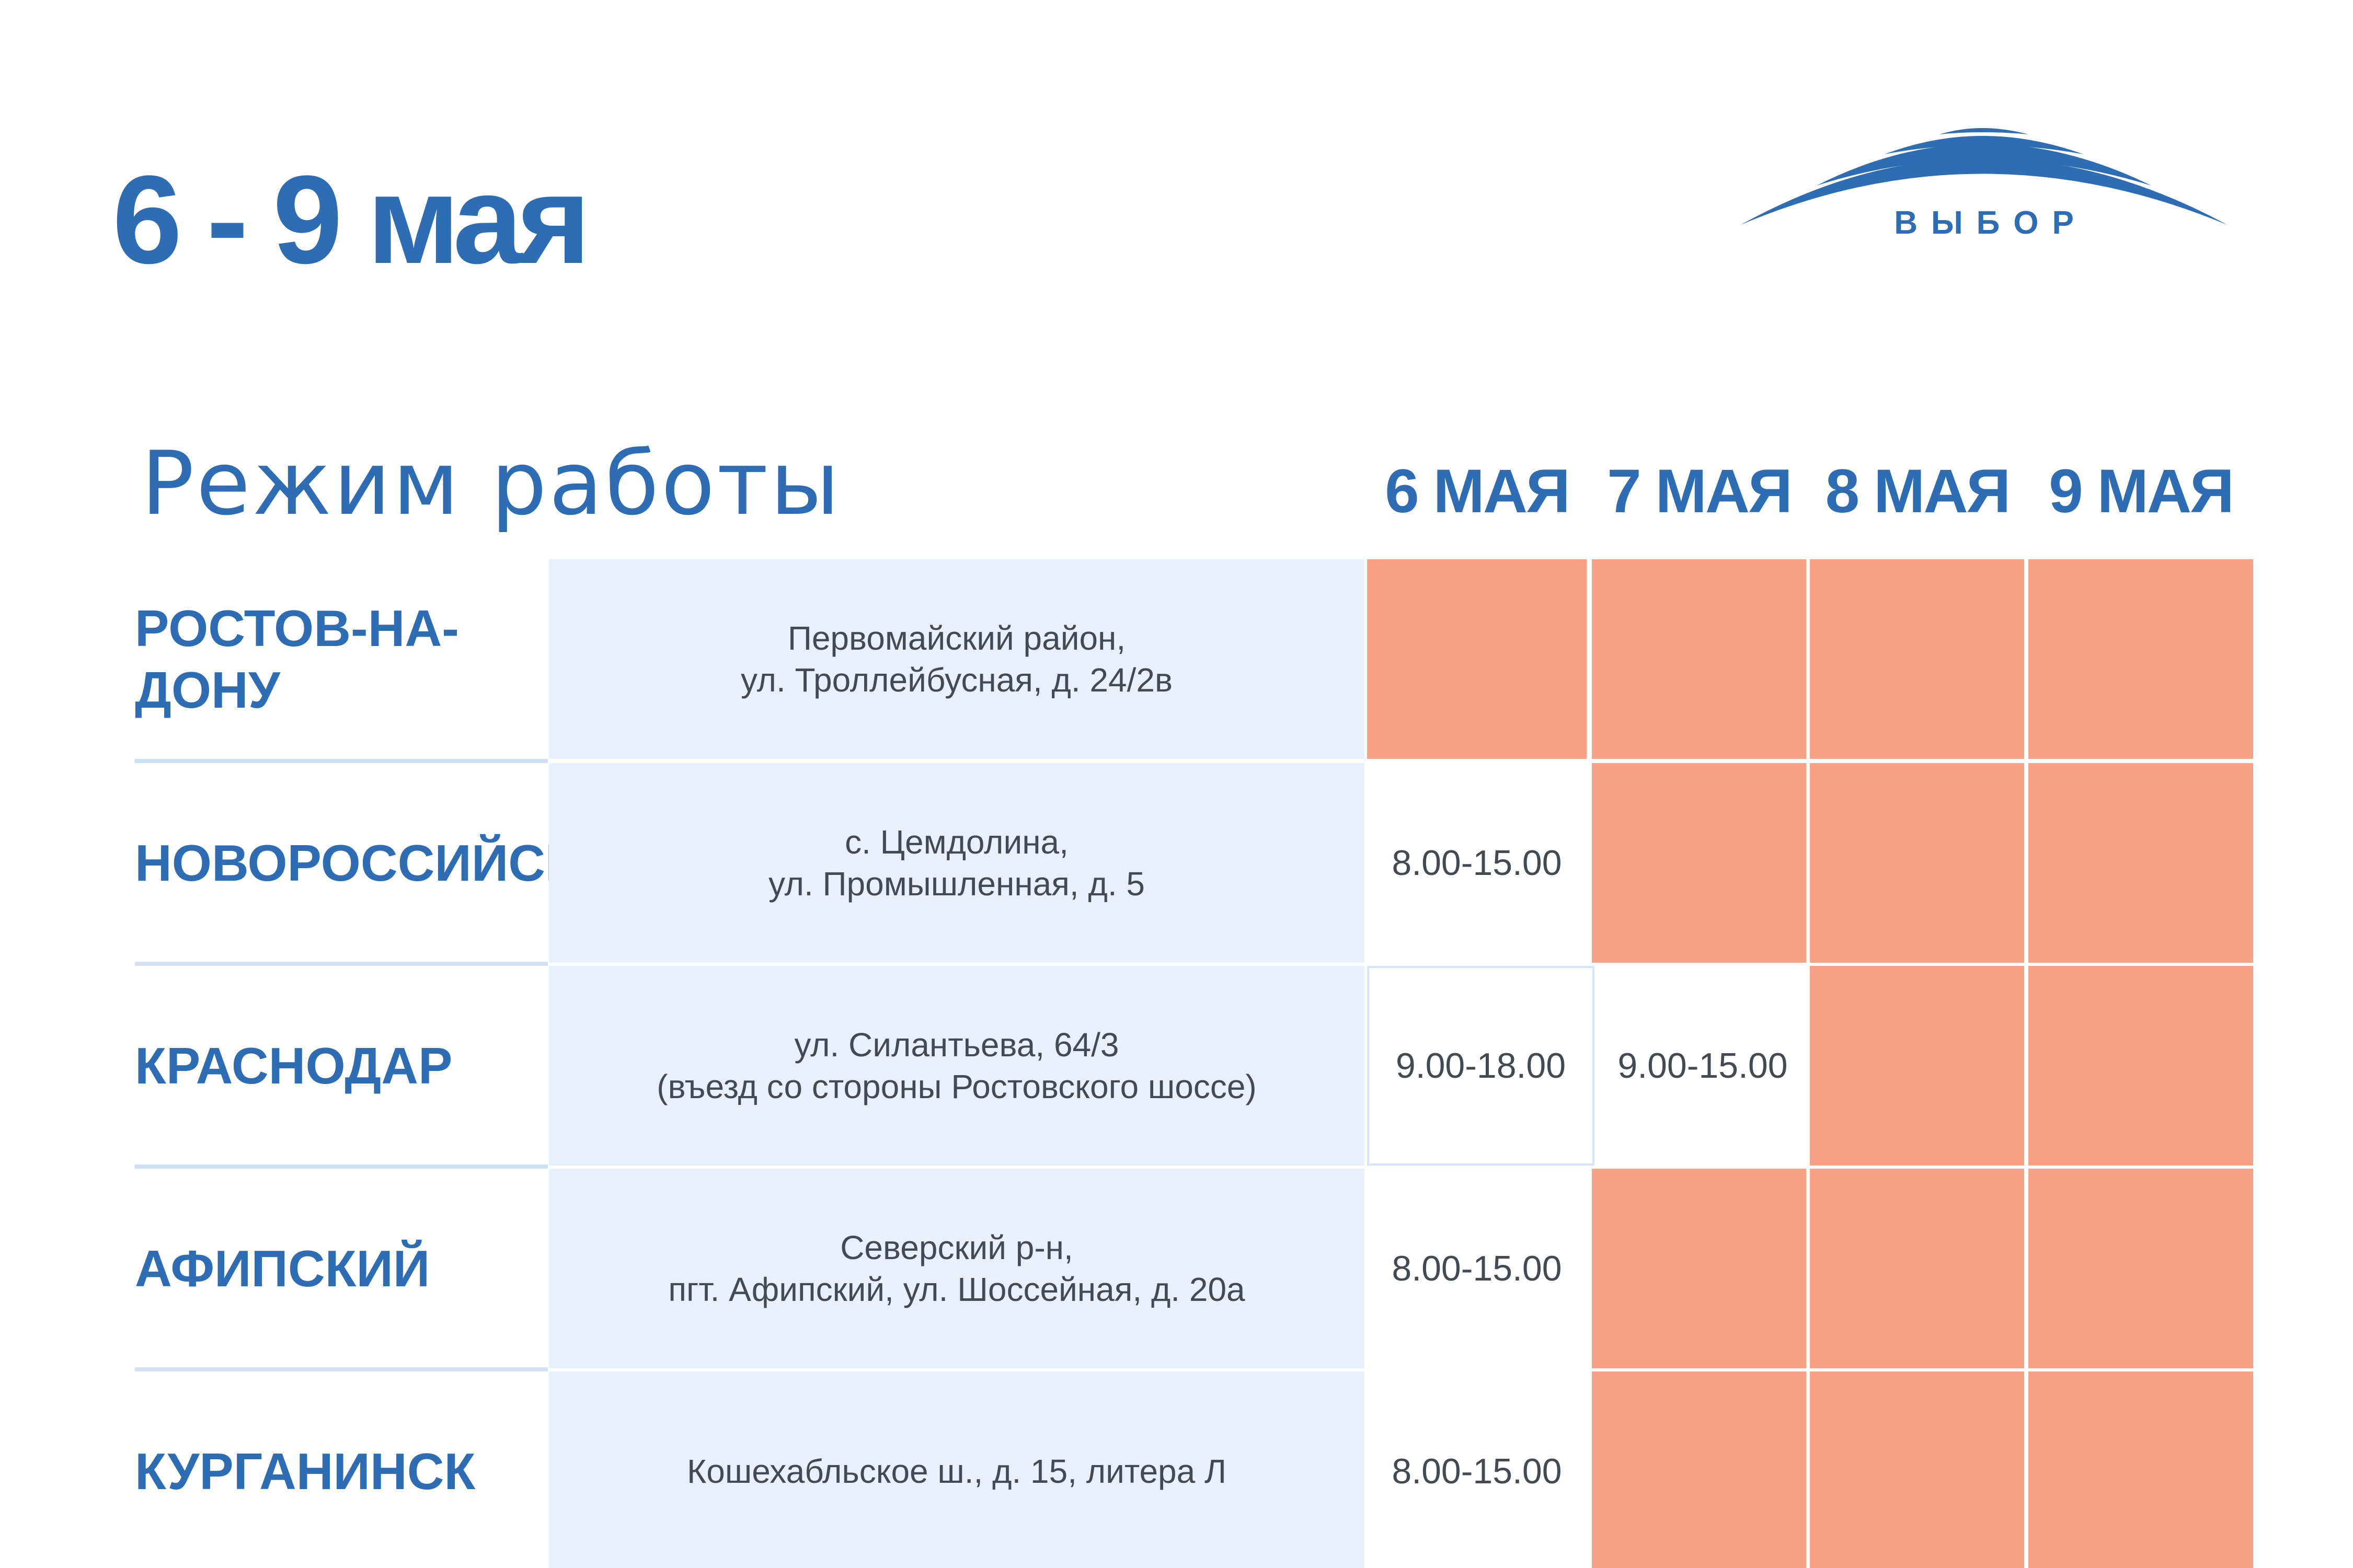  Describe the element at coordinates (1918, 491) in the screenshot. I see `day-header: 8 МАЯ` at that location.